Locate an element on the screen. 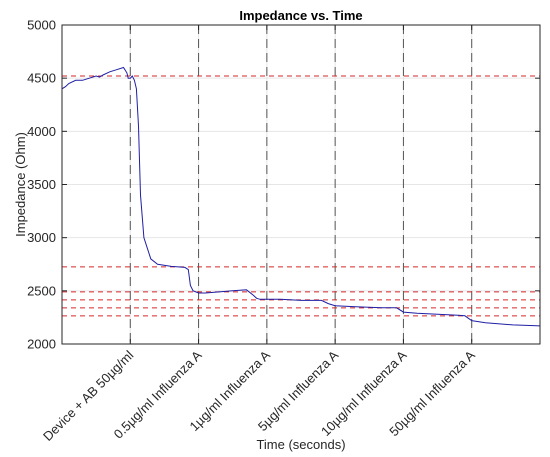  y-tick-label: 4000 is located at coordinates (41, 131).